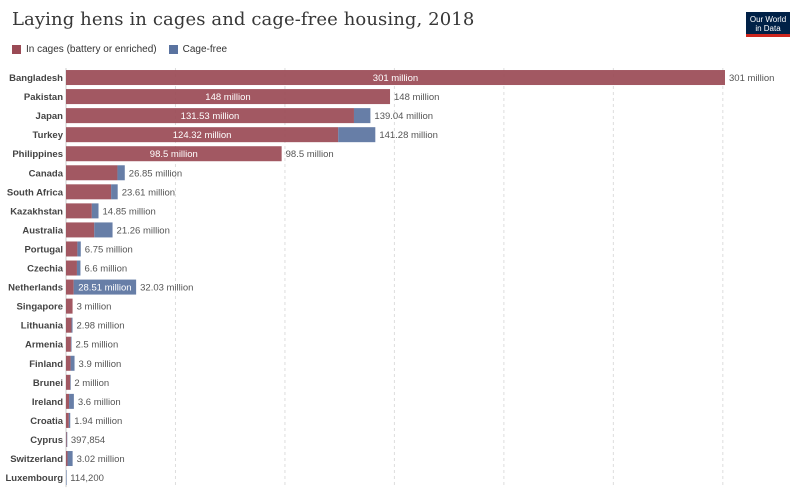  What do you see at coordinates (166, 288) in the screenshot?
I see `total-label: 32.03 million` at bounding box center [166, 288].